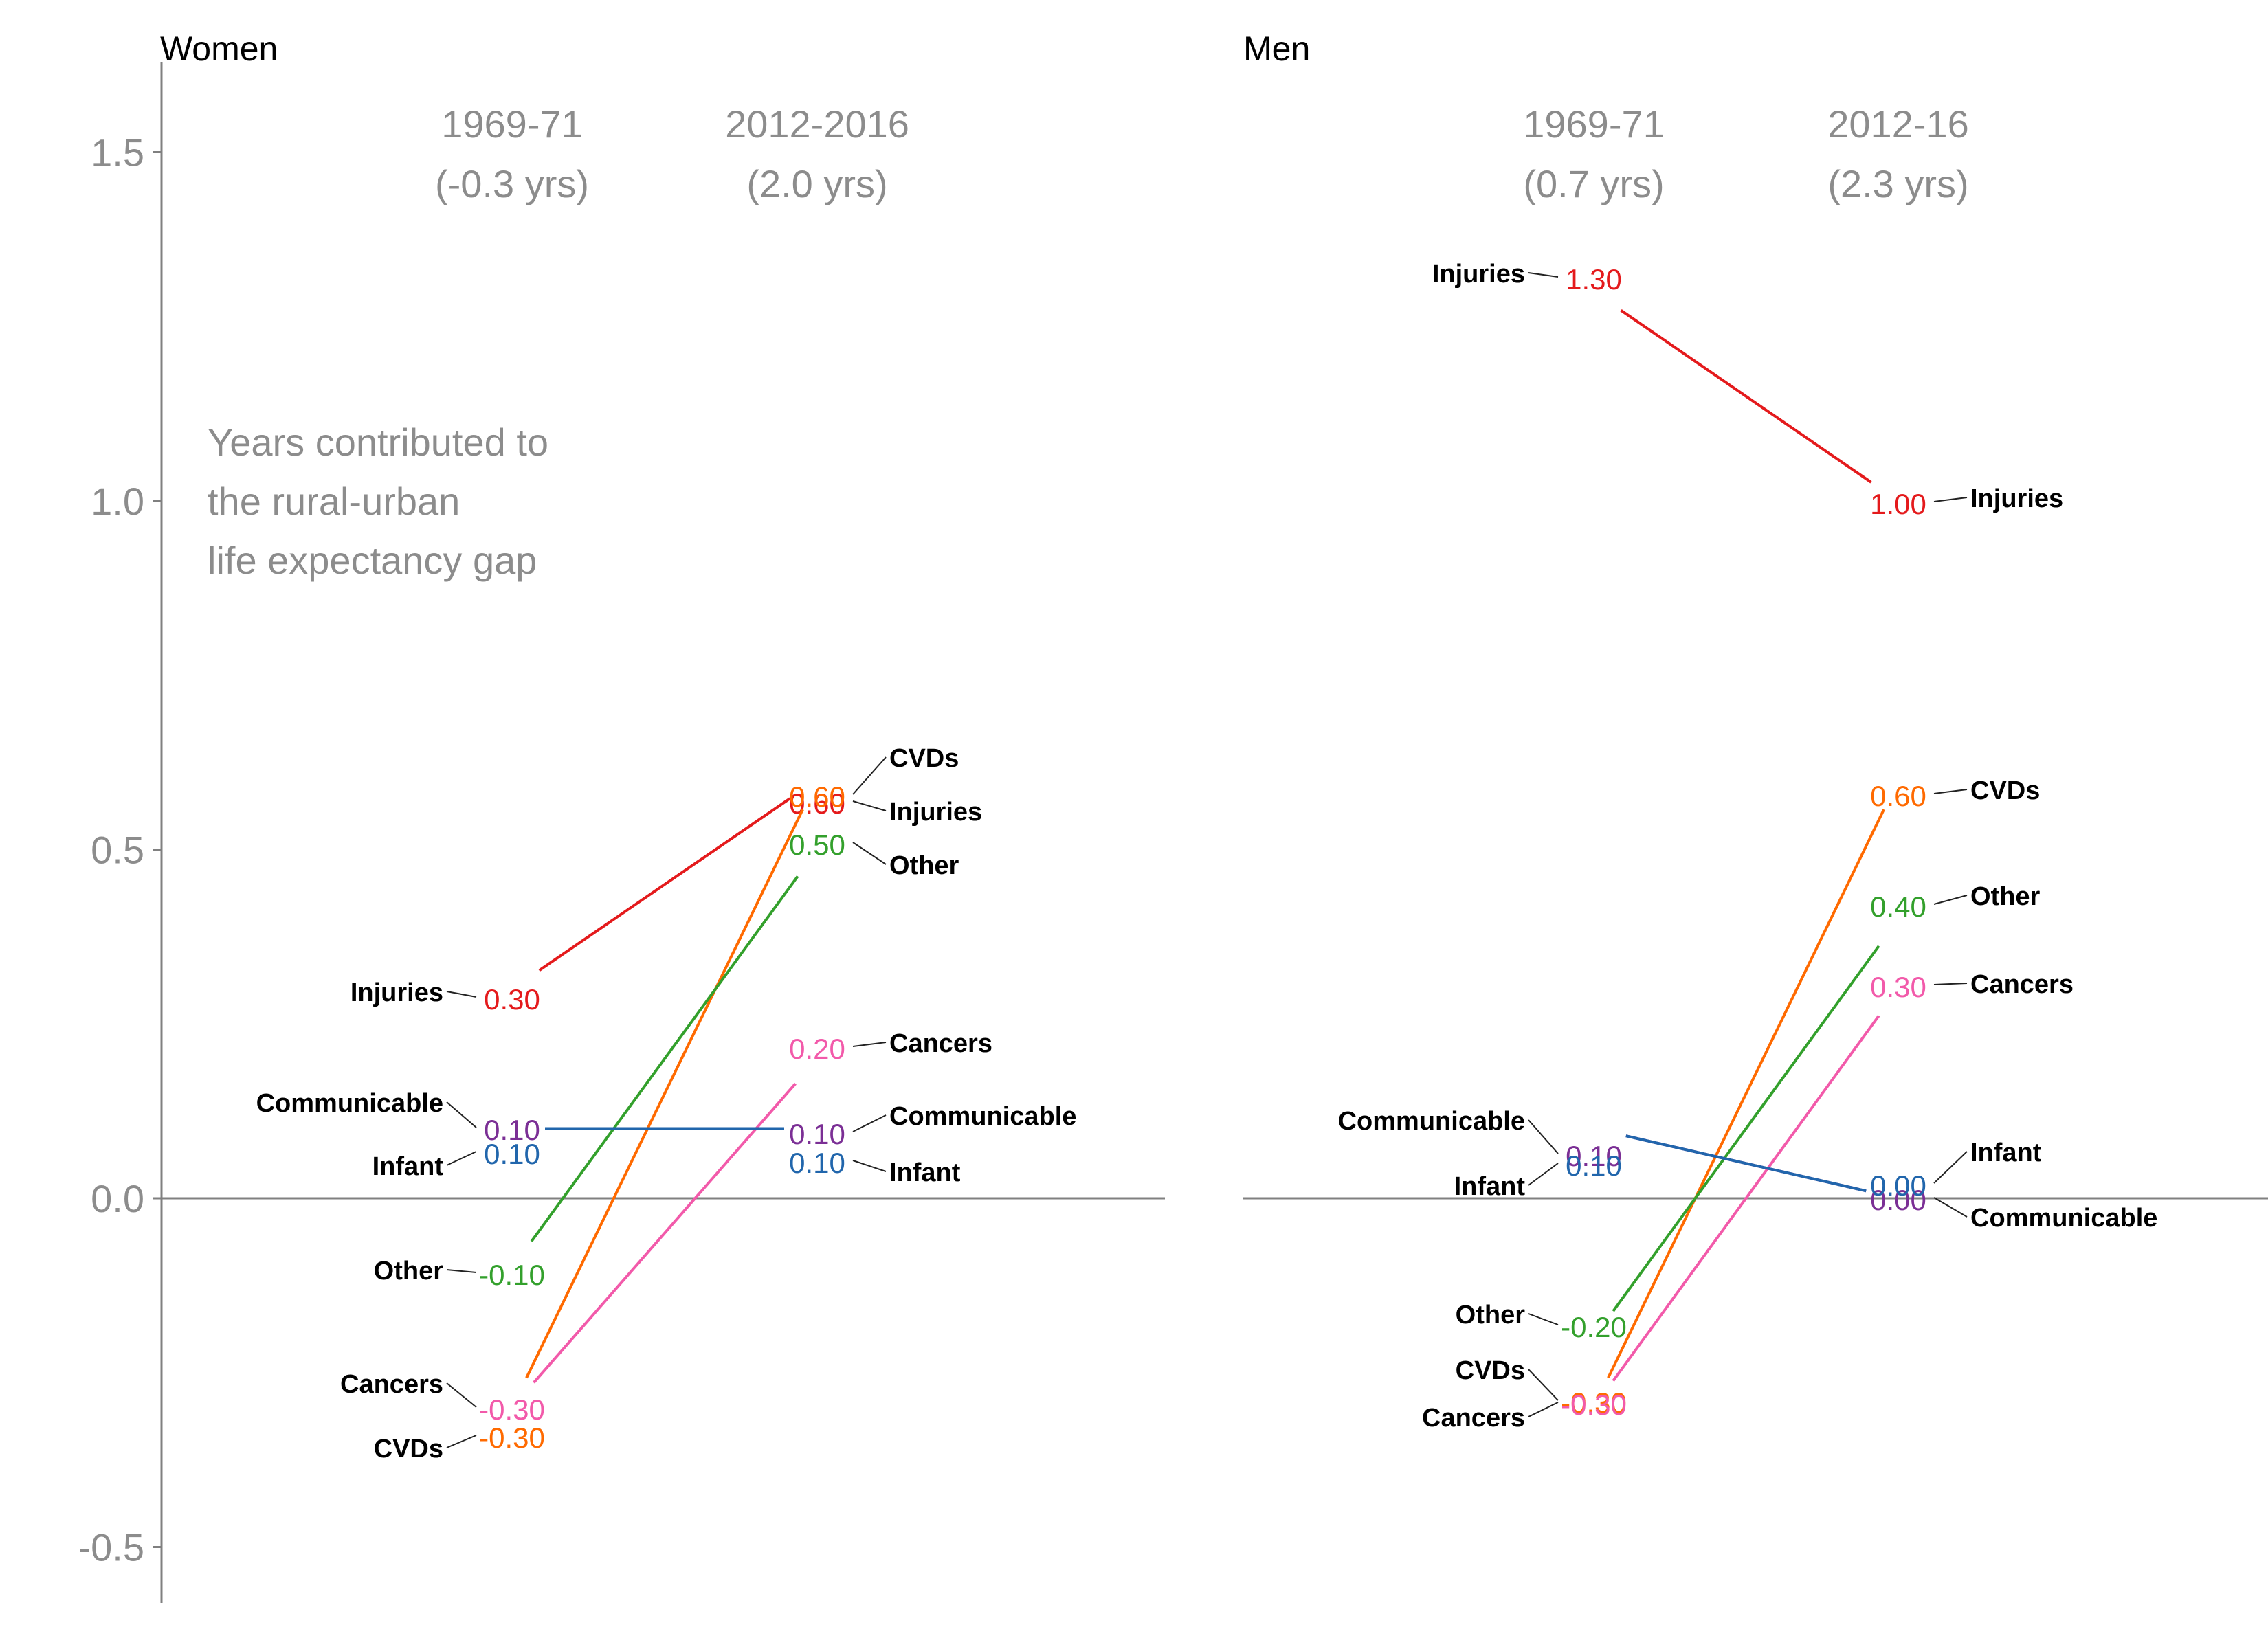 The image size is (2268, 1649). I want to click on value-label-other: -0.10, so click(512, 1275).